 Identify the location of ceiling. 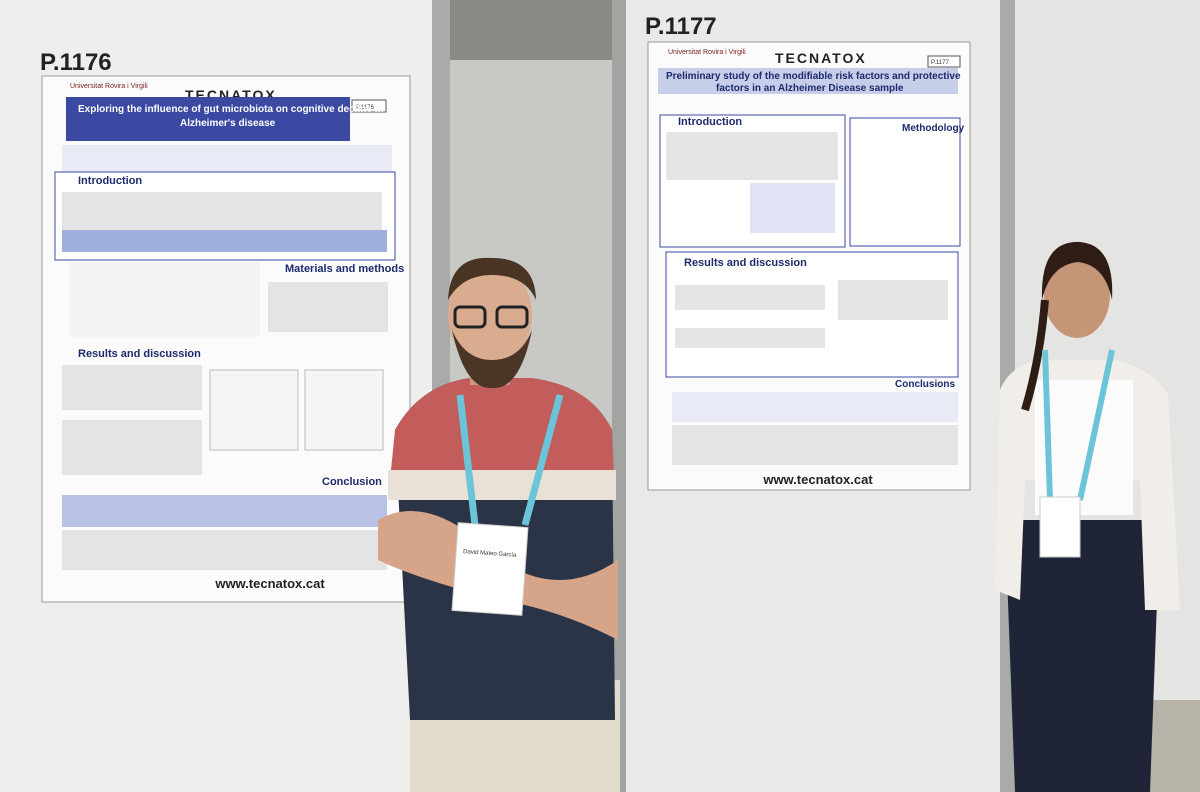
(535, 30).